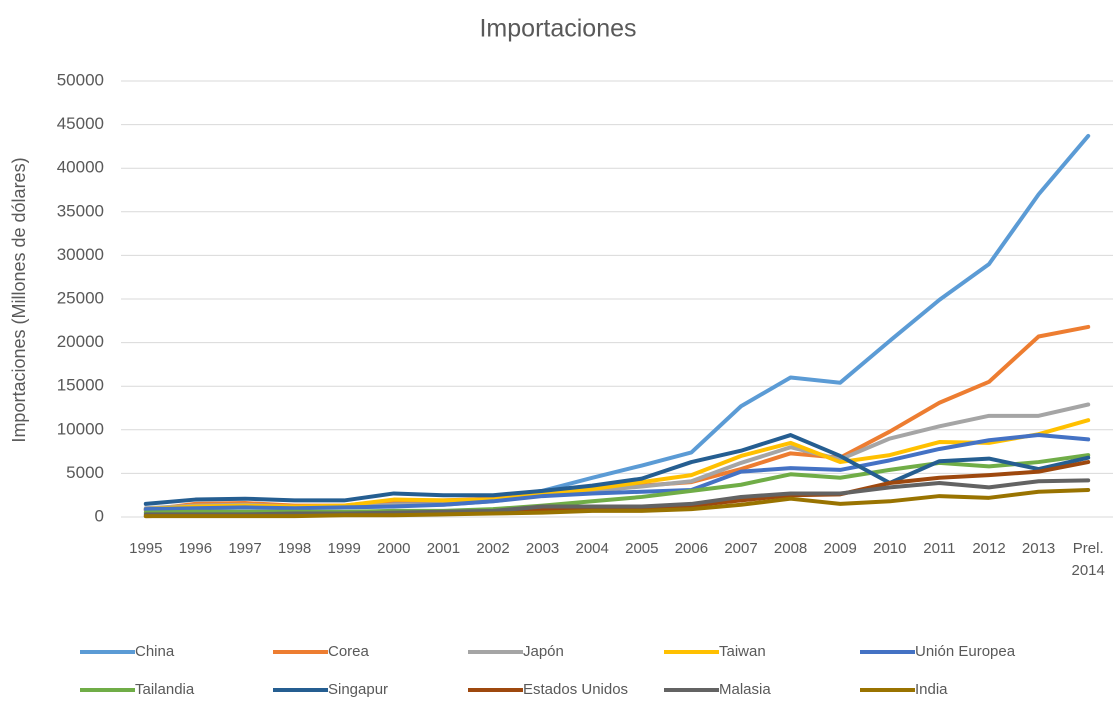  I want to click on y-tick-label: 15000, so click(80, 385).